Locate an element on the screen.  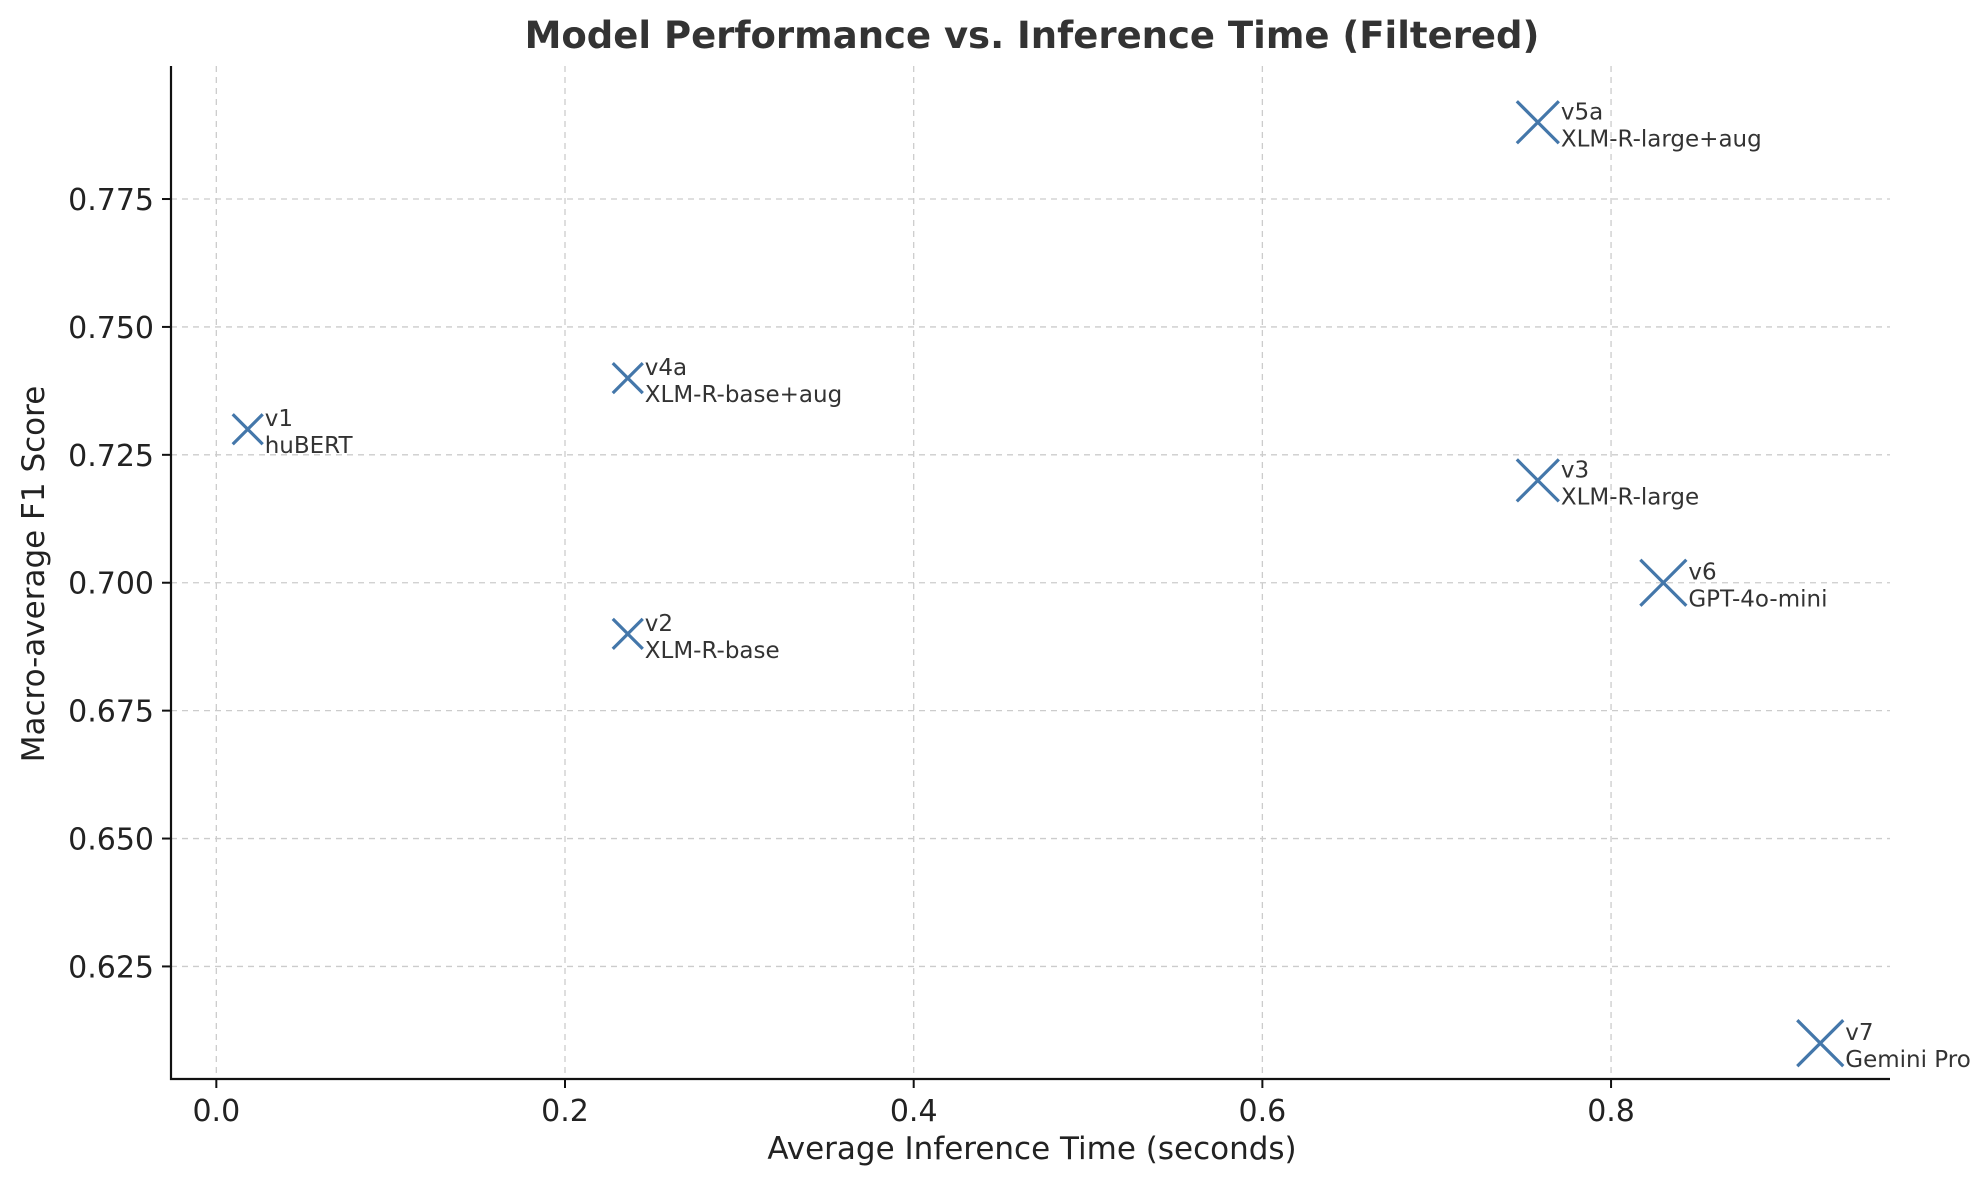
point-label-model: XLM-R-base is located at coordinates (712, 651).